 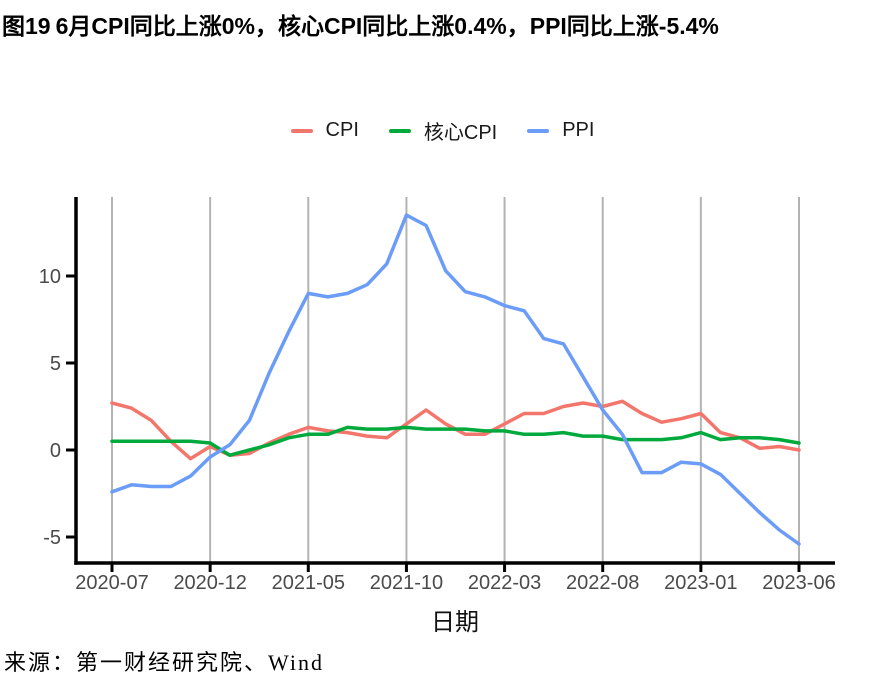 What do you see at coordinates (399, 130) in the screenshot?
I see `core-cpi-line-swatch-icon` at bounding box center [399, 130].